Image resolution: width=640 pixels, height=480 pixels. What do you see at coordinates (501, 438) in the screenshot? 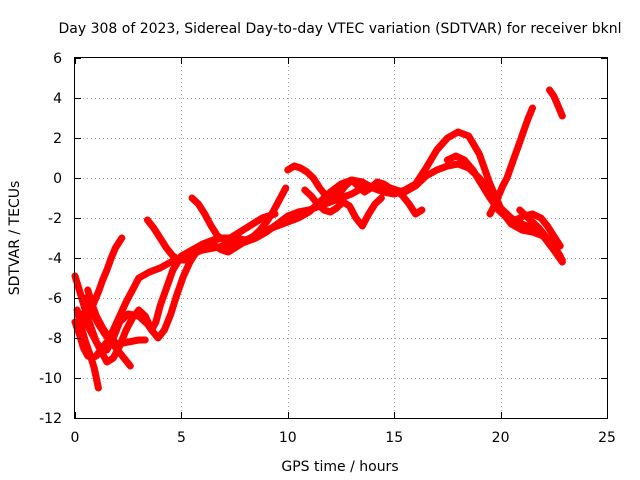
I see `x-tick-label: 20` at bounding box center [501, 438].